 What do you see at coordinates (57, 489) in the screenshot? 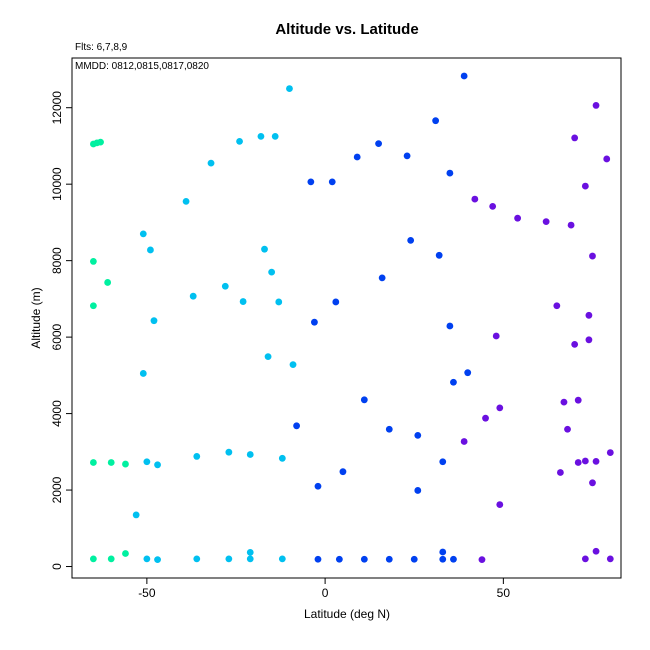
I see `y-tick-label: 2000` at bounding box center [57, 489].